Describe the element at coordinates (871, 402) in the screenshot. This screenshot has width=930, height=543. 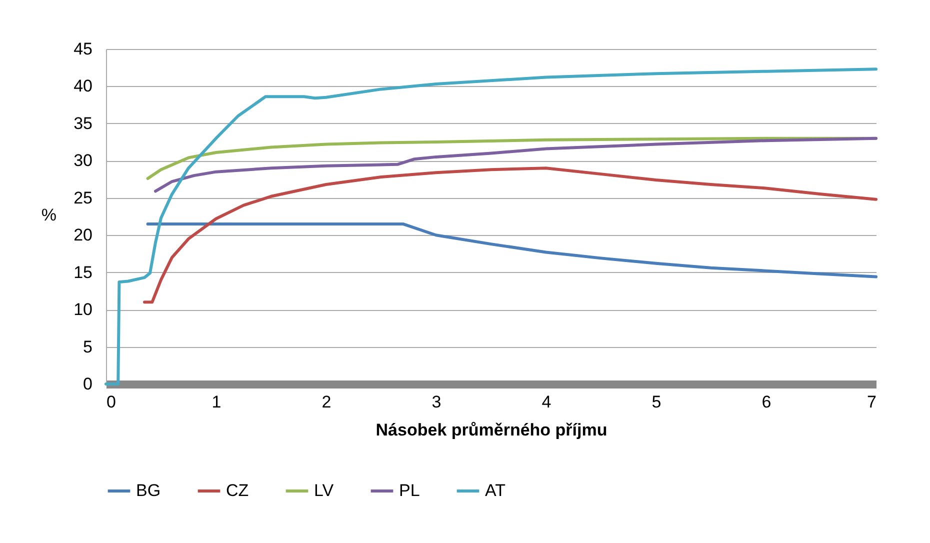
I see `x-tick-label: 7` at that location.